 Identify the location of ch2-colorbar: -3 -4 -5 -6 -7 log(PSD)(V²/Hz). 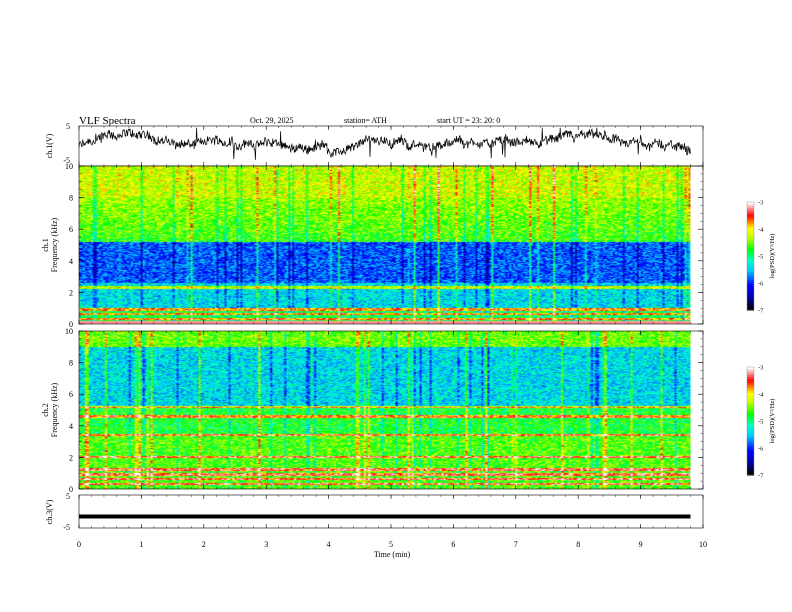
(761, 422).